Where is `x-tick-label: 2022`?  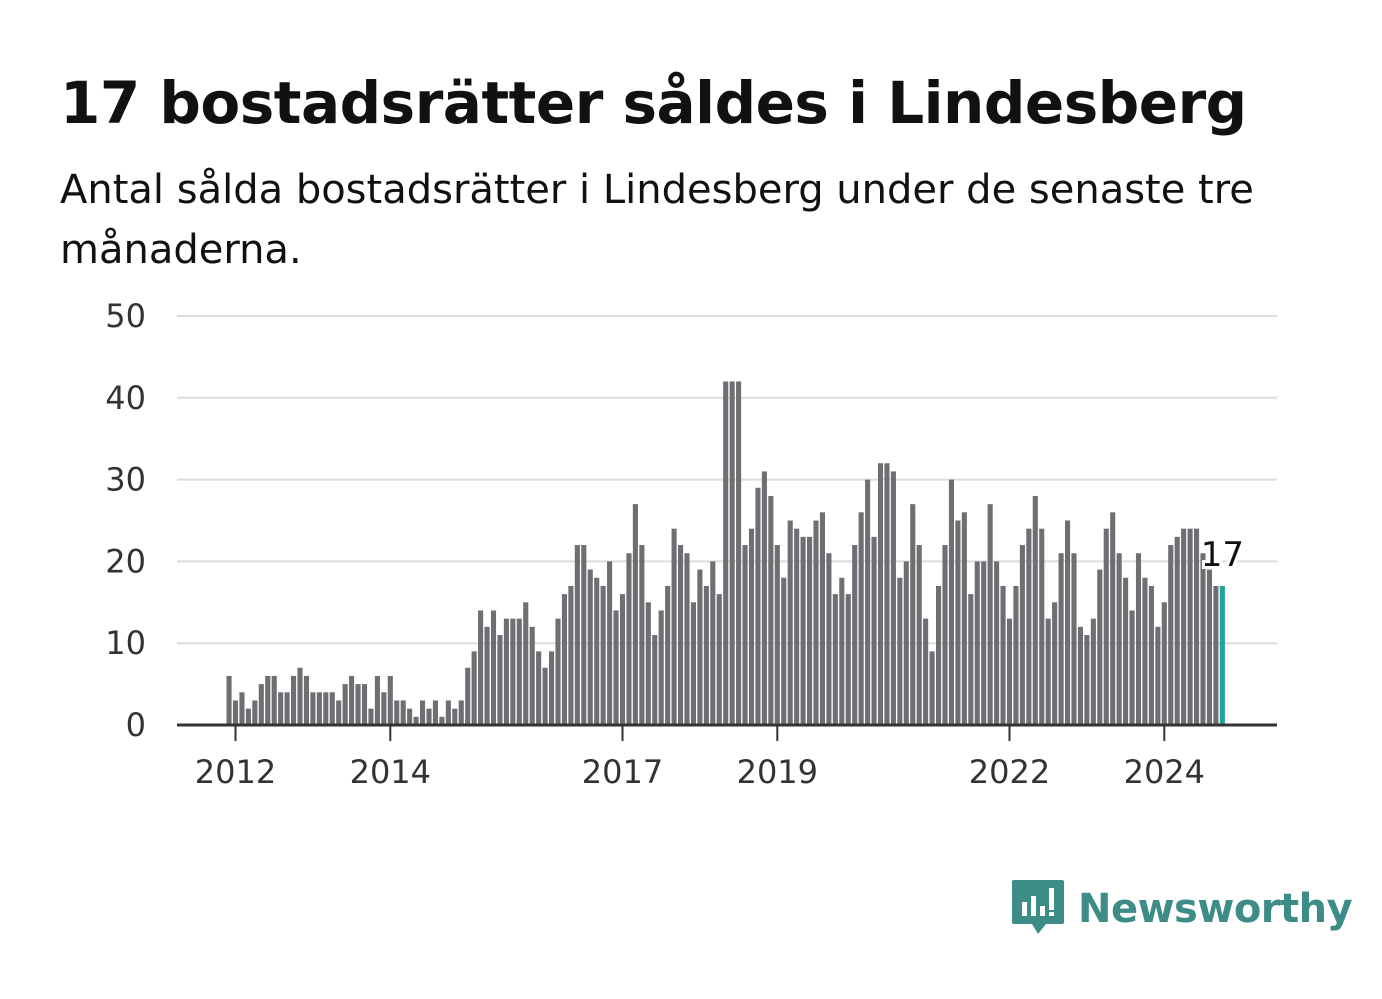
x-tick-label: 2022 is located at coordinates (1009, 772).